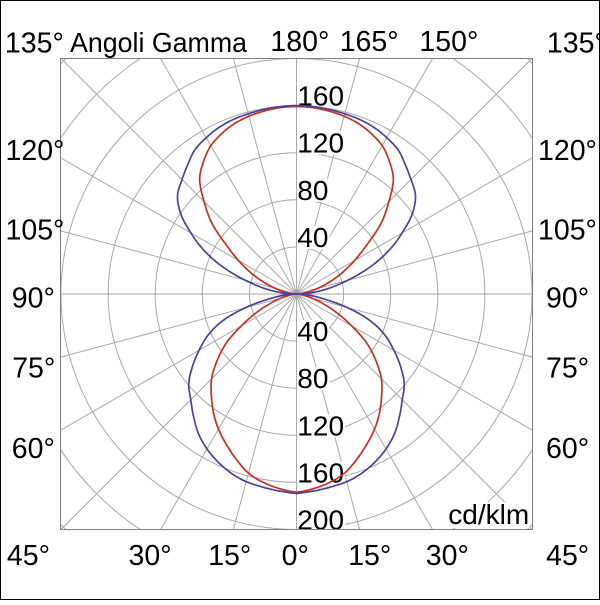  I want to click on svg-text: 165°, so click(369, 42).